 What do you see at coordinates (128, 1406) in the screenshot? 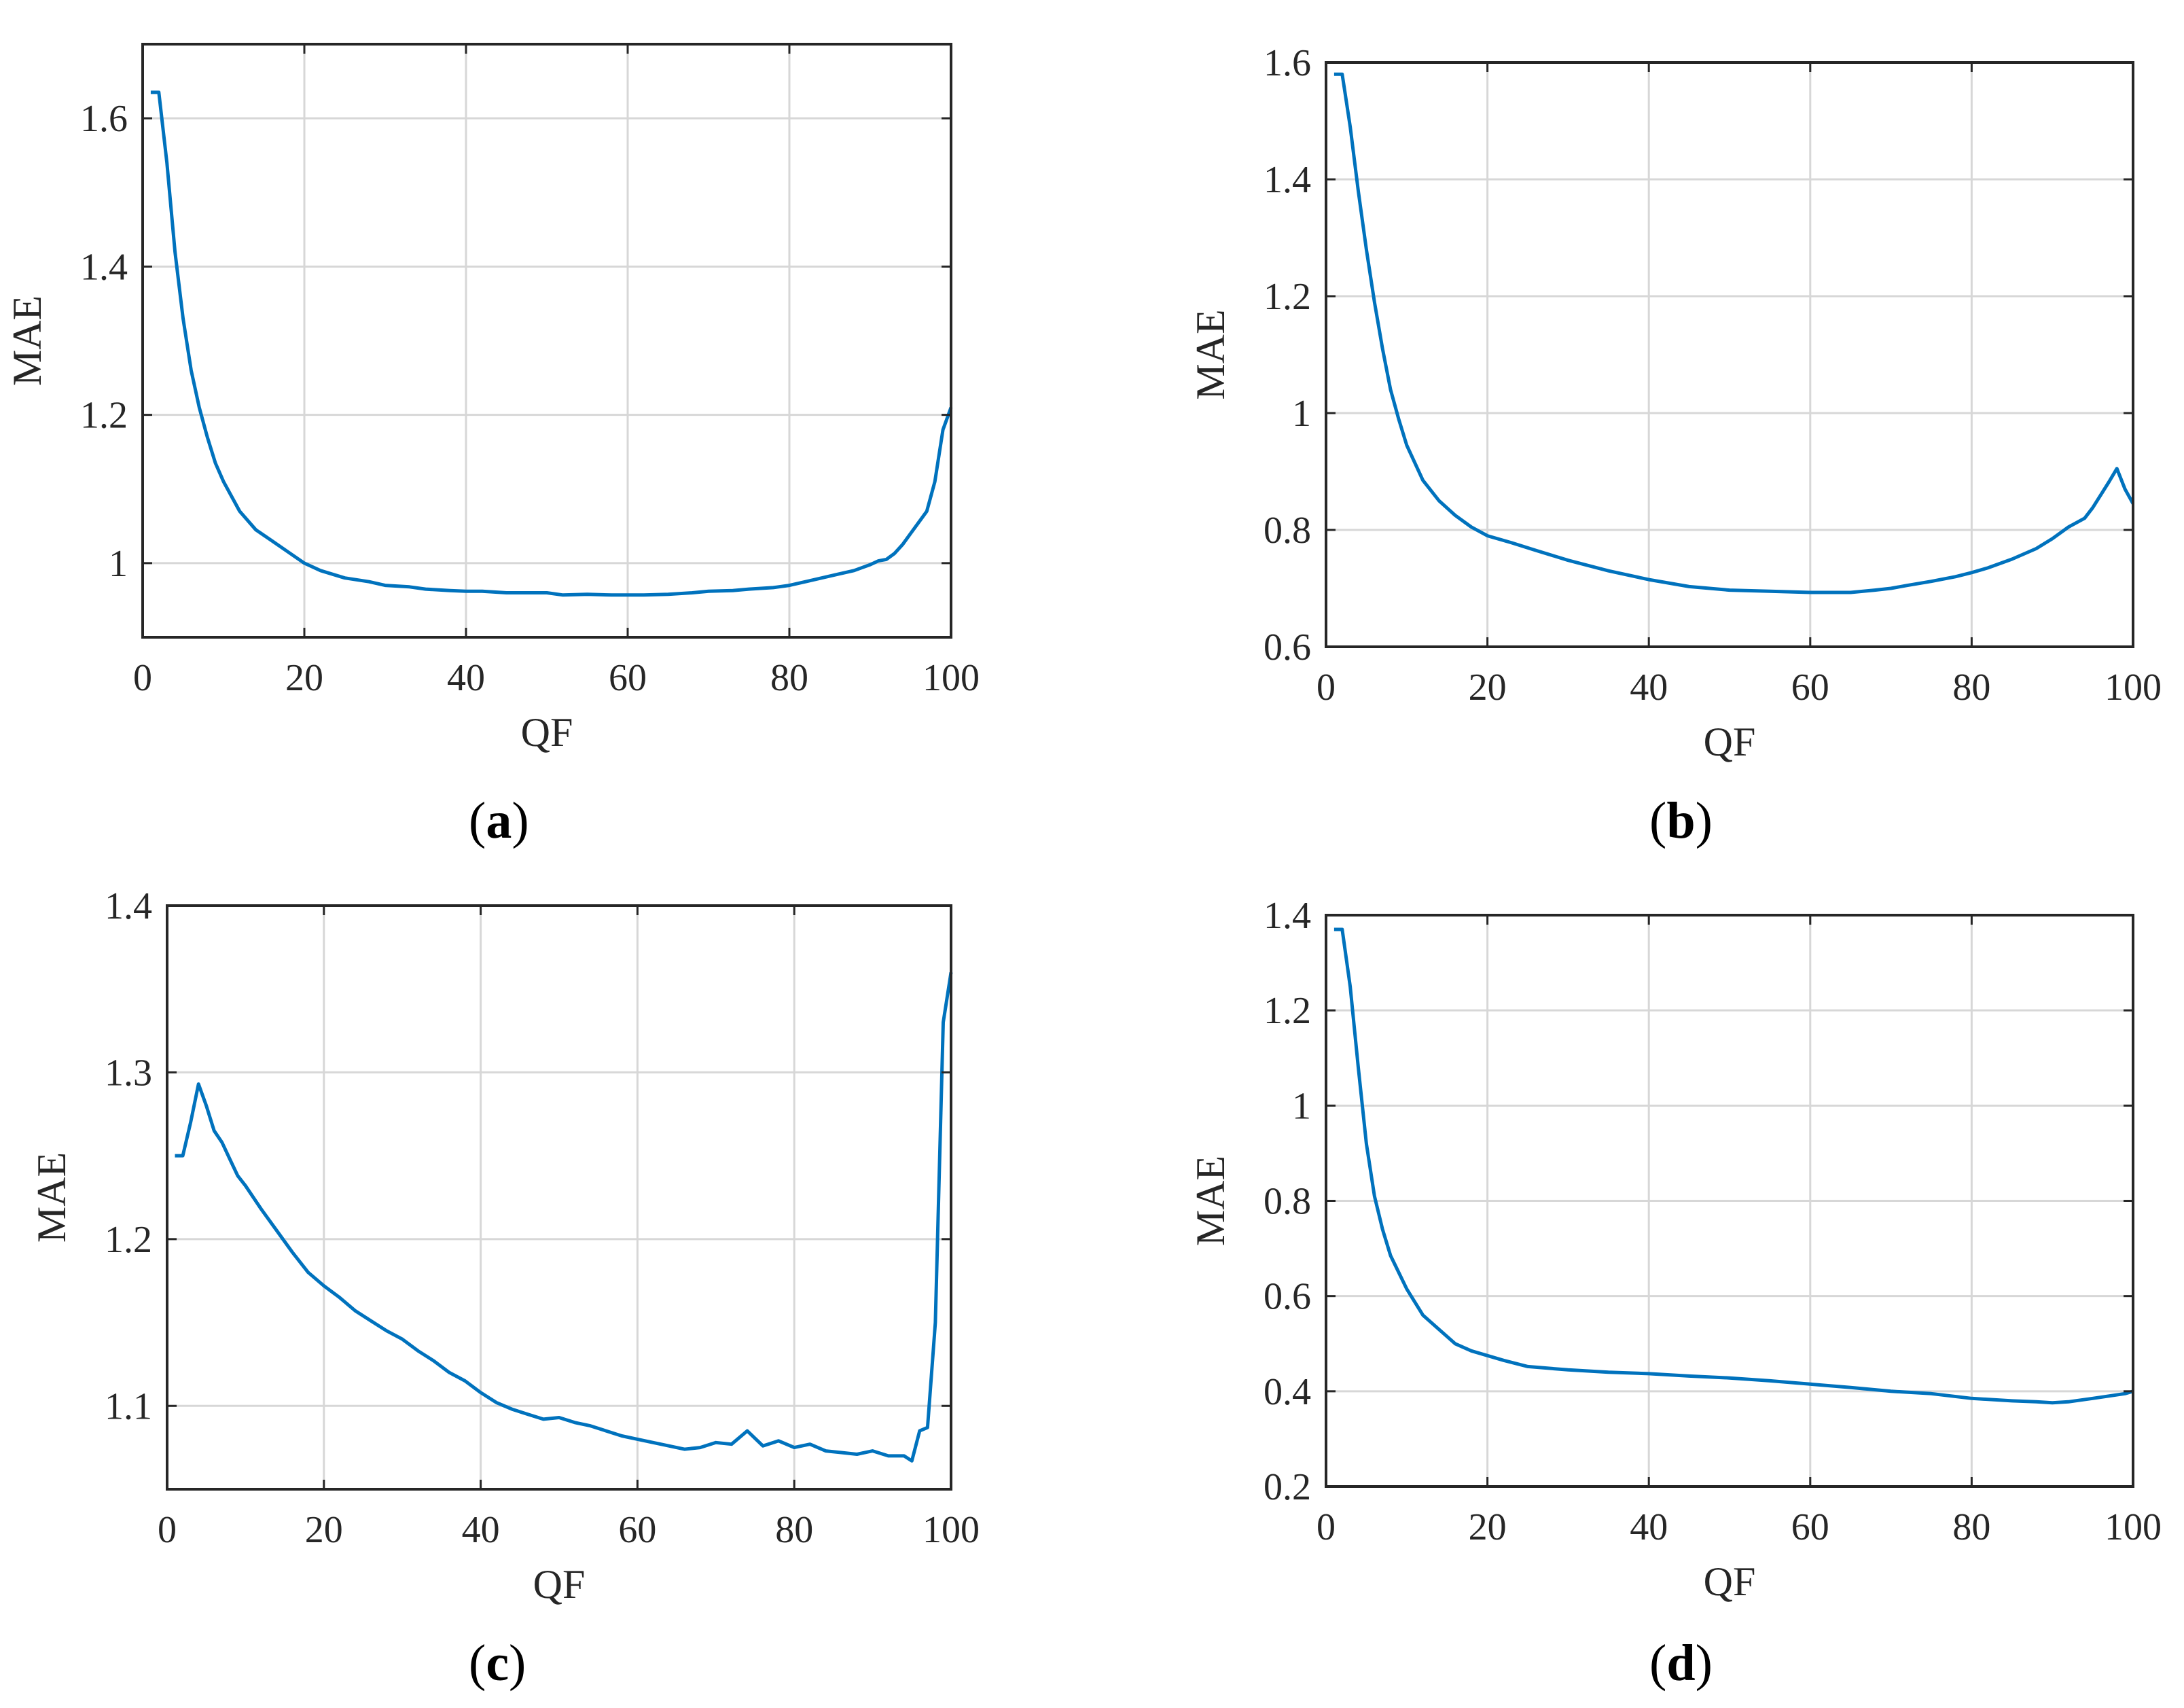
I see `y-tick-label: 1.1` at bounding box center [128, 1406].